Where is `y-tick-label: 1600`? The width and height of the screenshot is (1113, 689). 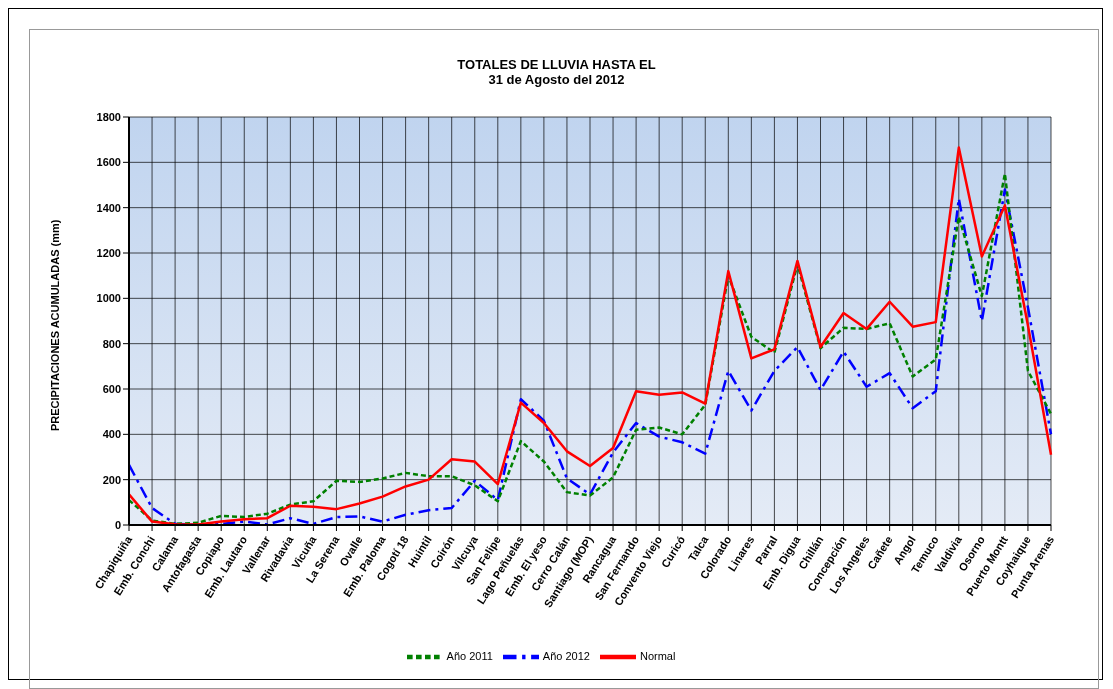
y-tick-label: 1600 is located at coordinates (108, 162).